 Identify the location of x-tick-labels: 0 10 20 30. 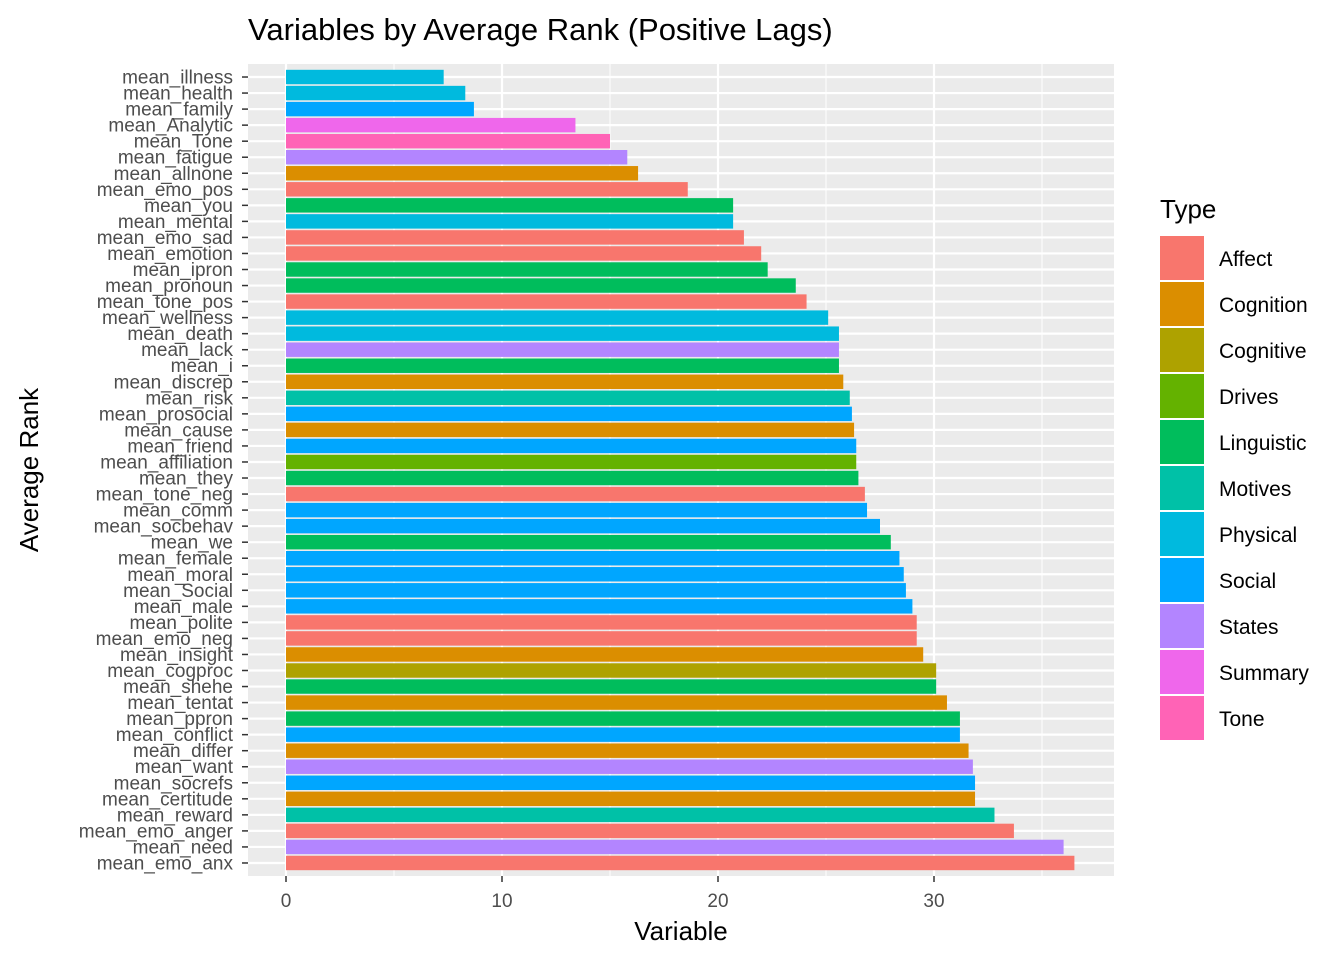
(613, 894).